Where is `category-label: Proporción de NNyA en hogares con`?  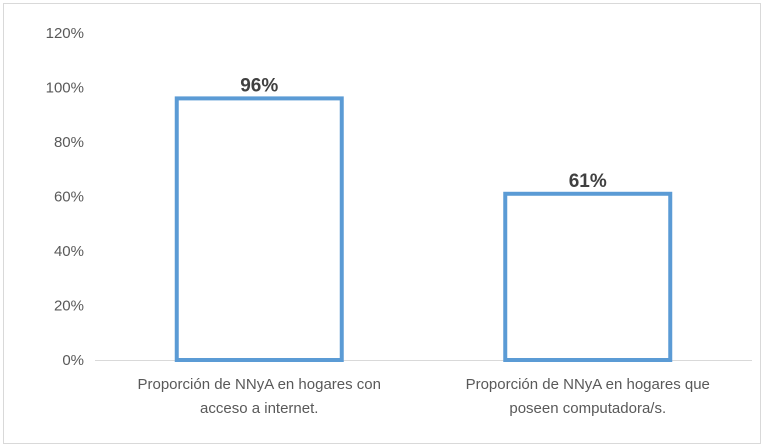
category-label: Proporción de NNyA en hogares con is located at coordinates (259, 384).